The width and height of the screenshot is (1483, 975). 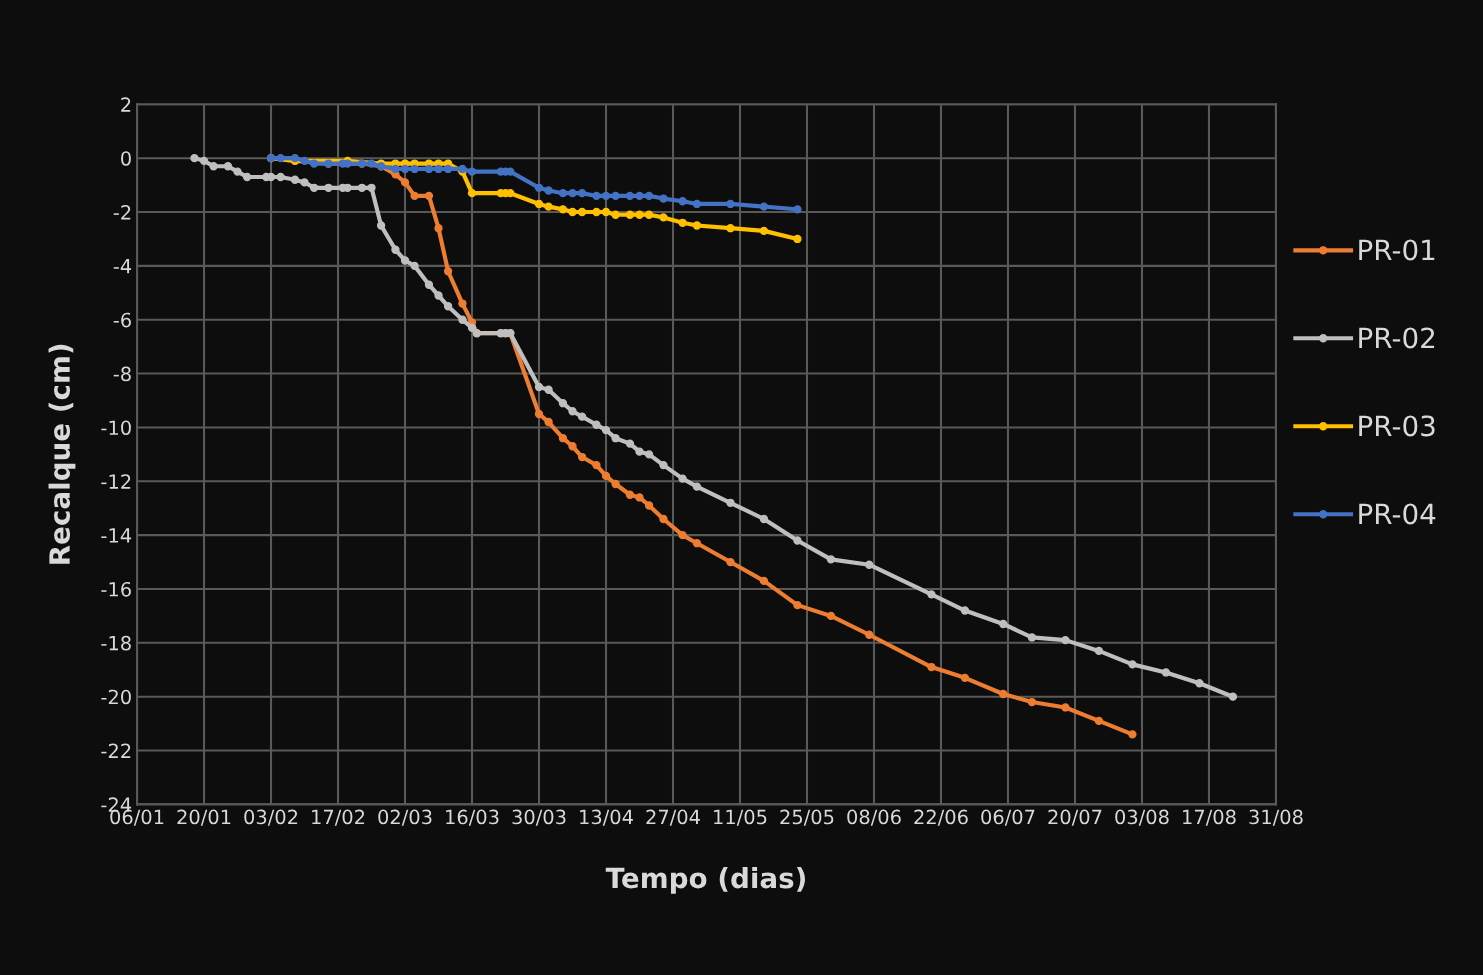 I want to click on legend-label: PR-01, so click(x=1397, y=250).